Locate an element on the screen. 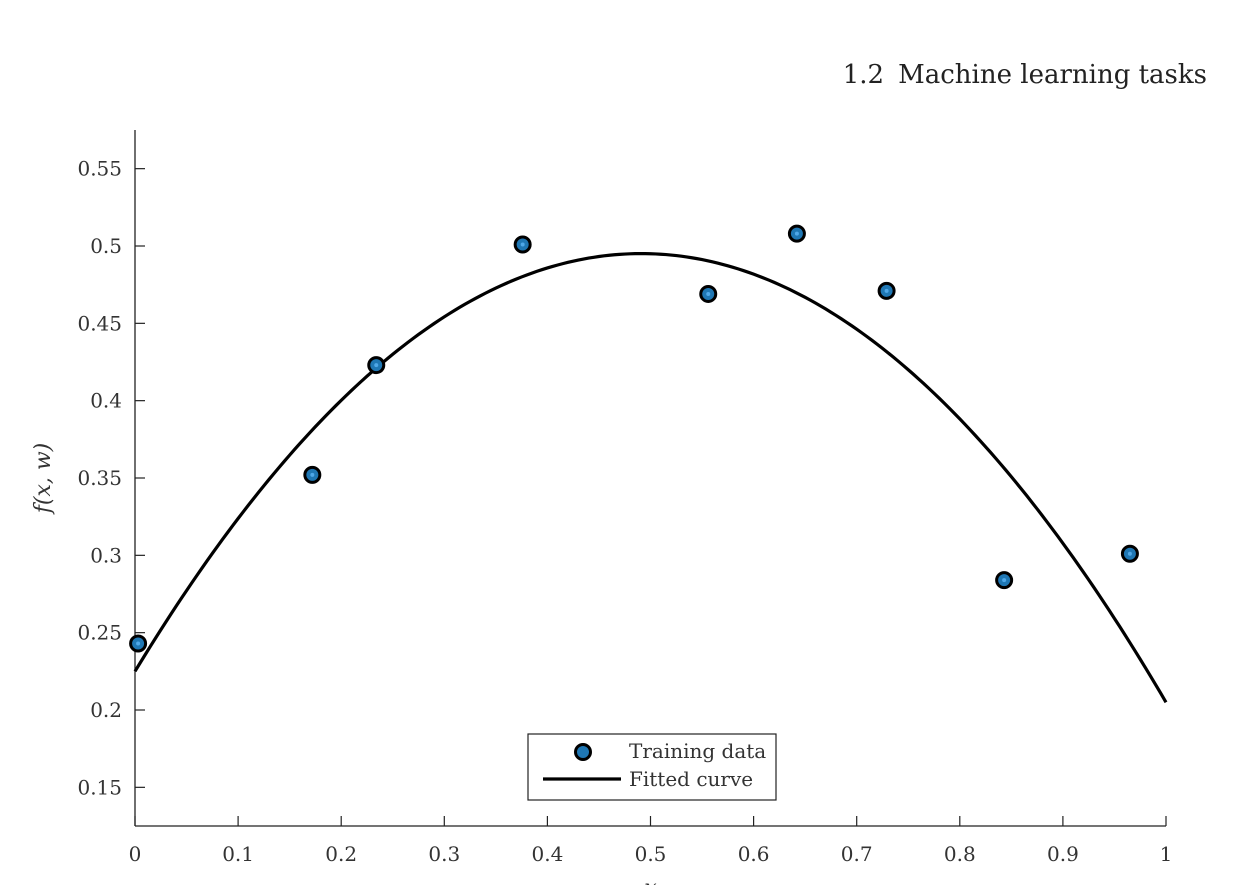  y-tick-label: 0.2 is located at coordinates (106, 710).